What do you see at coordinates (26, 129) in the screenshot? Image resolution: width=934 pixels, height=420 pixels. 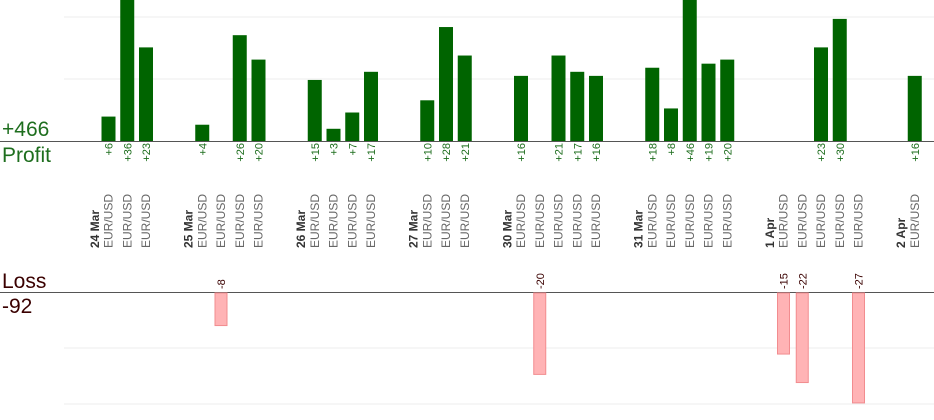 I see `profit-total: +466` at bounding box center [26, 129].